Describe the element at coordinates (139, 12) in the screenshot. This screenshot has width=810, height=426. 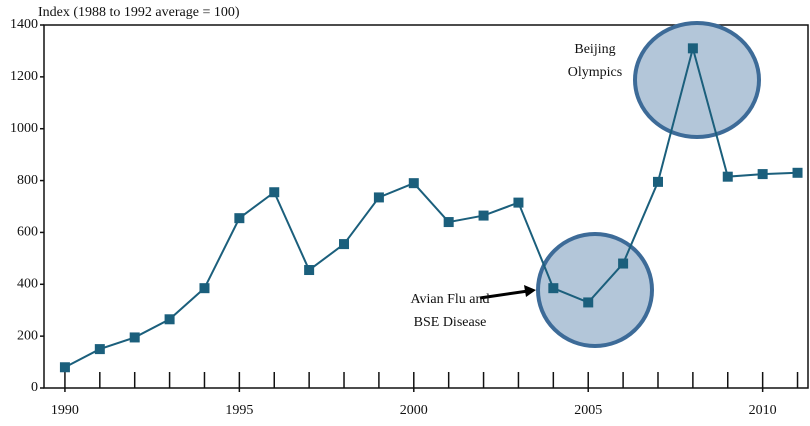
I see `y-axis-label: Index (1988 to 1992 average = 100)` at that location.